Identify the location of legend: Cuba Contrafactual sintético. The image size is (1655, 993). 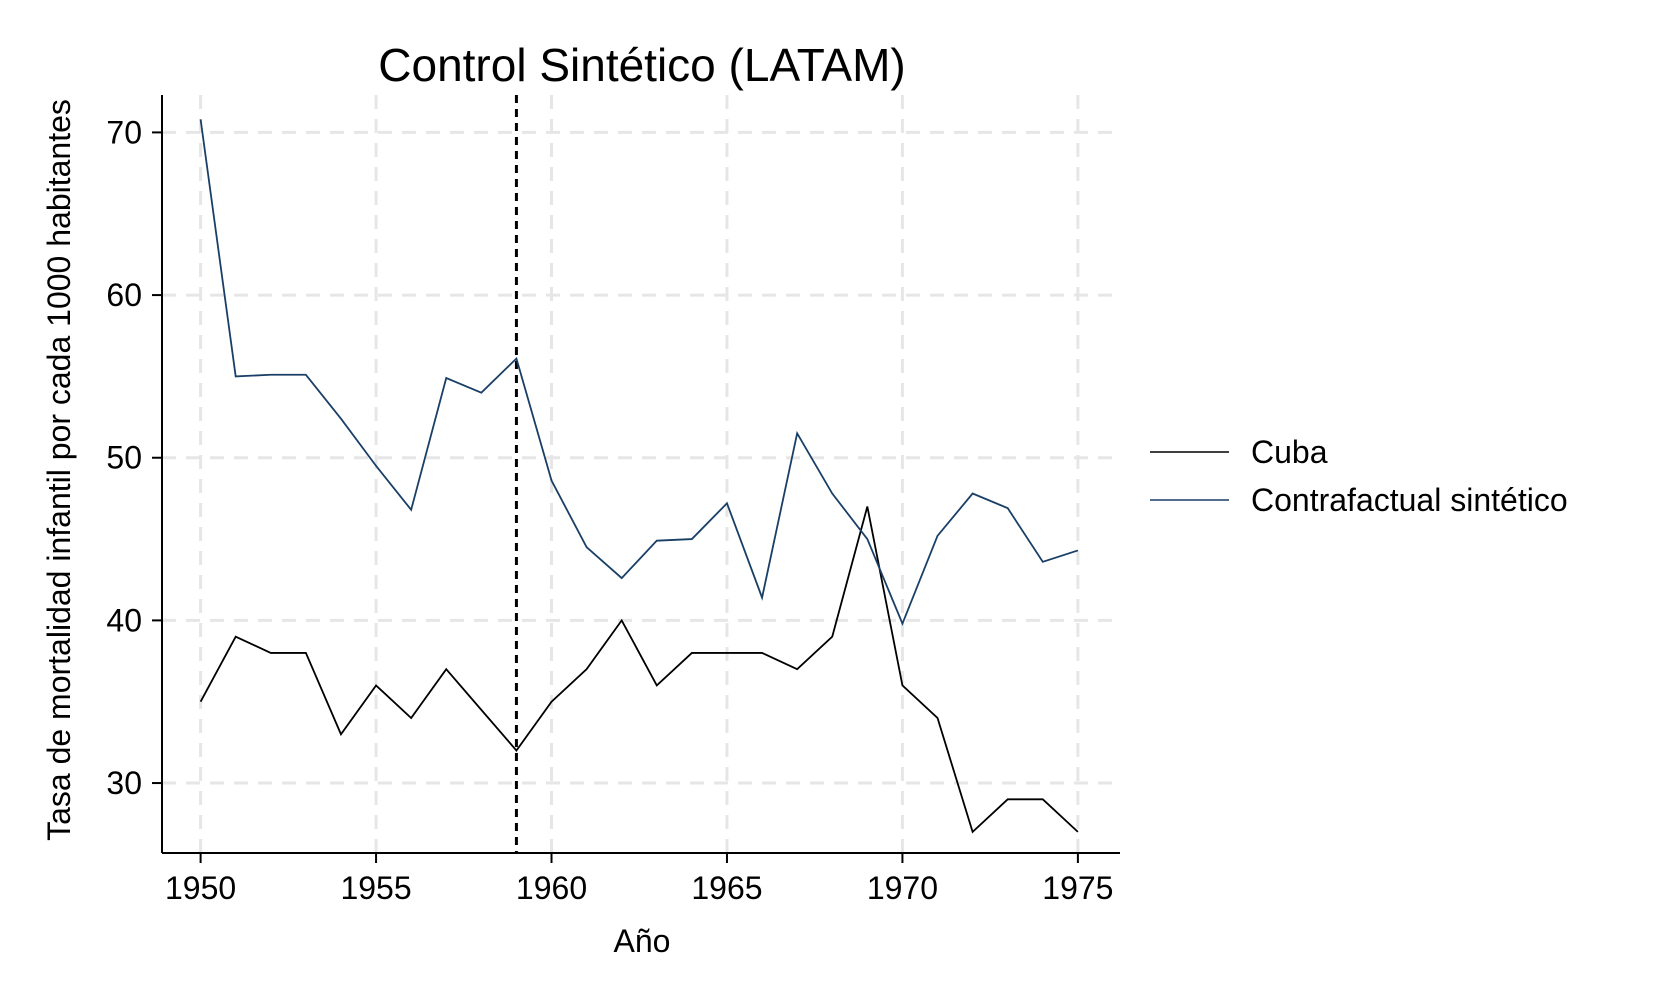
(1359, 476).